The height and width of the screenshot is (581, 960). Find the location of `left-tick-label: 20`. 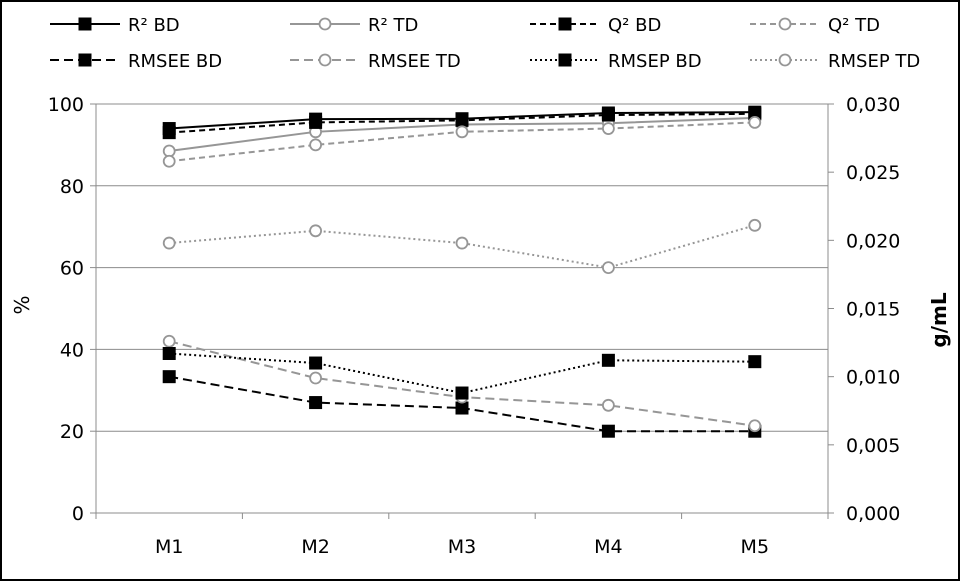

left-tick-label: 20 is located at coordinates (72, 432).